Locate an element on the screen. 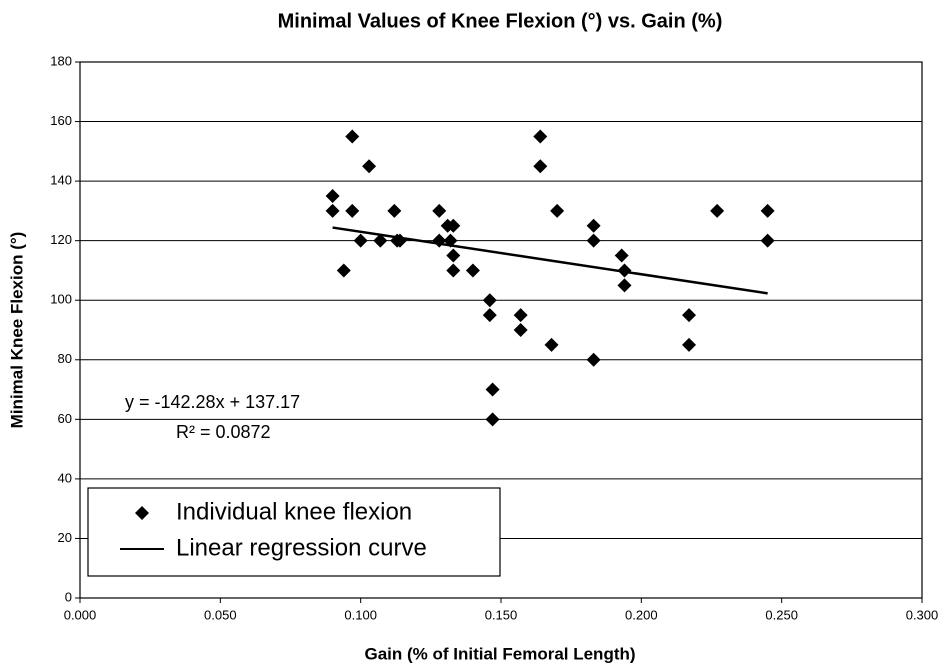 The width and height of the screenshot is (948, 670). y-tick-label: 80 is located at coordinates (65, 358).